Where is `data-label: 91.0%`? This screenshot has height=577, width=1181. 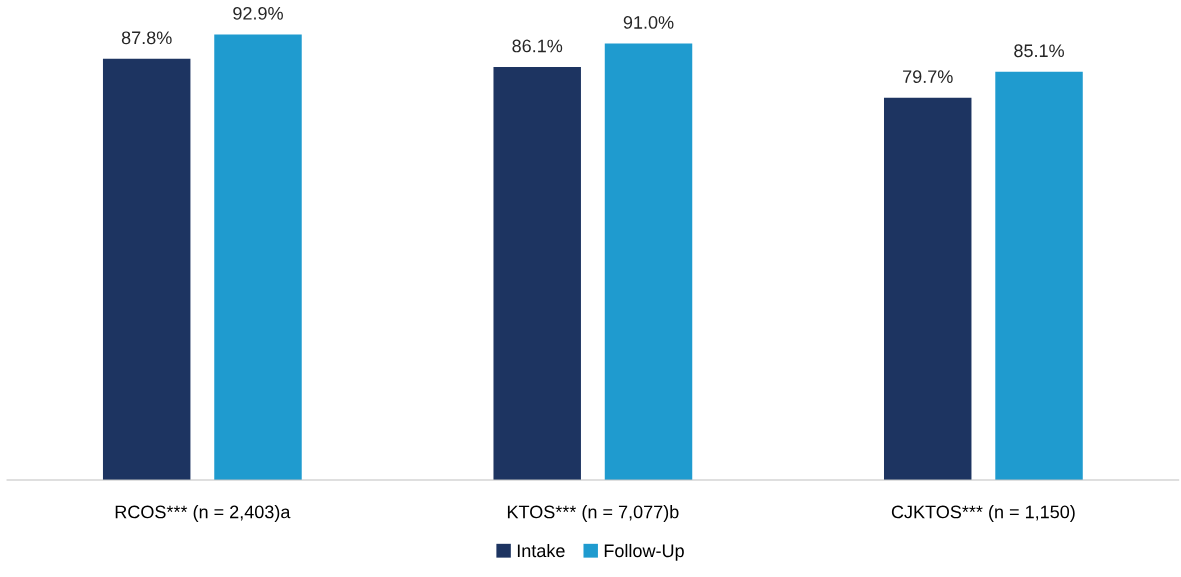
data-label: 91.0% is located at coordinates (648, 22).